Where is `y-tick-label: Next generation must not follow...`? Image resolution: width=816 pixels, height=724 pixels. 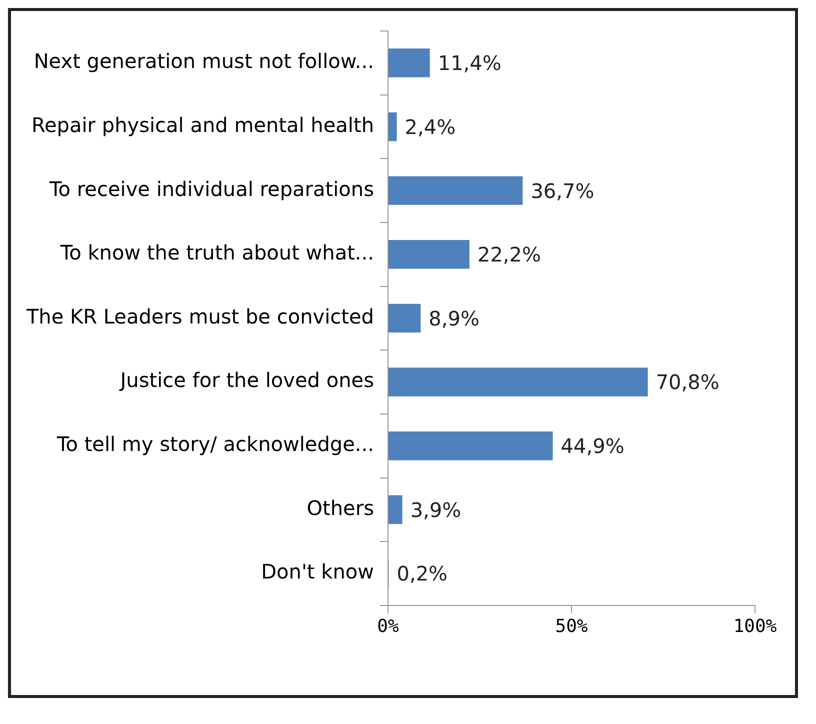
y-tick-label: Next generation must not follow... is located at coordinates (204, 61).